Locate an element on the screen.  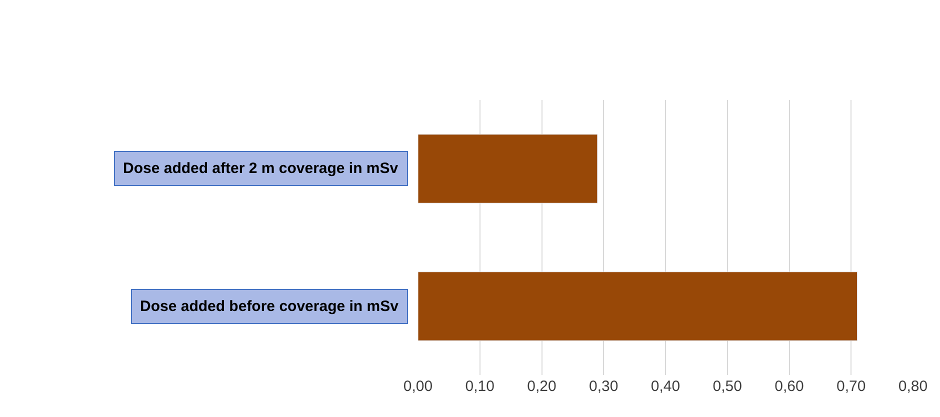
y-tick-label: Dose added after 2 m coverage in mSv is located at coordinates (261, 168).